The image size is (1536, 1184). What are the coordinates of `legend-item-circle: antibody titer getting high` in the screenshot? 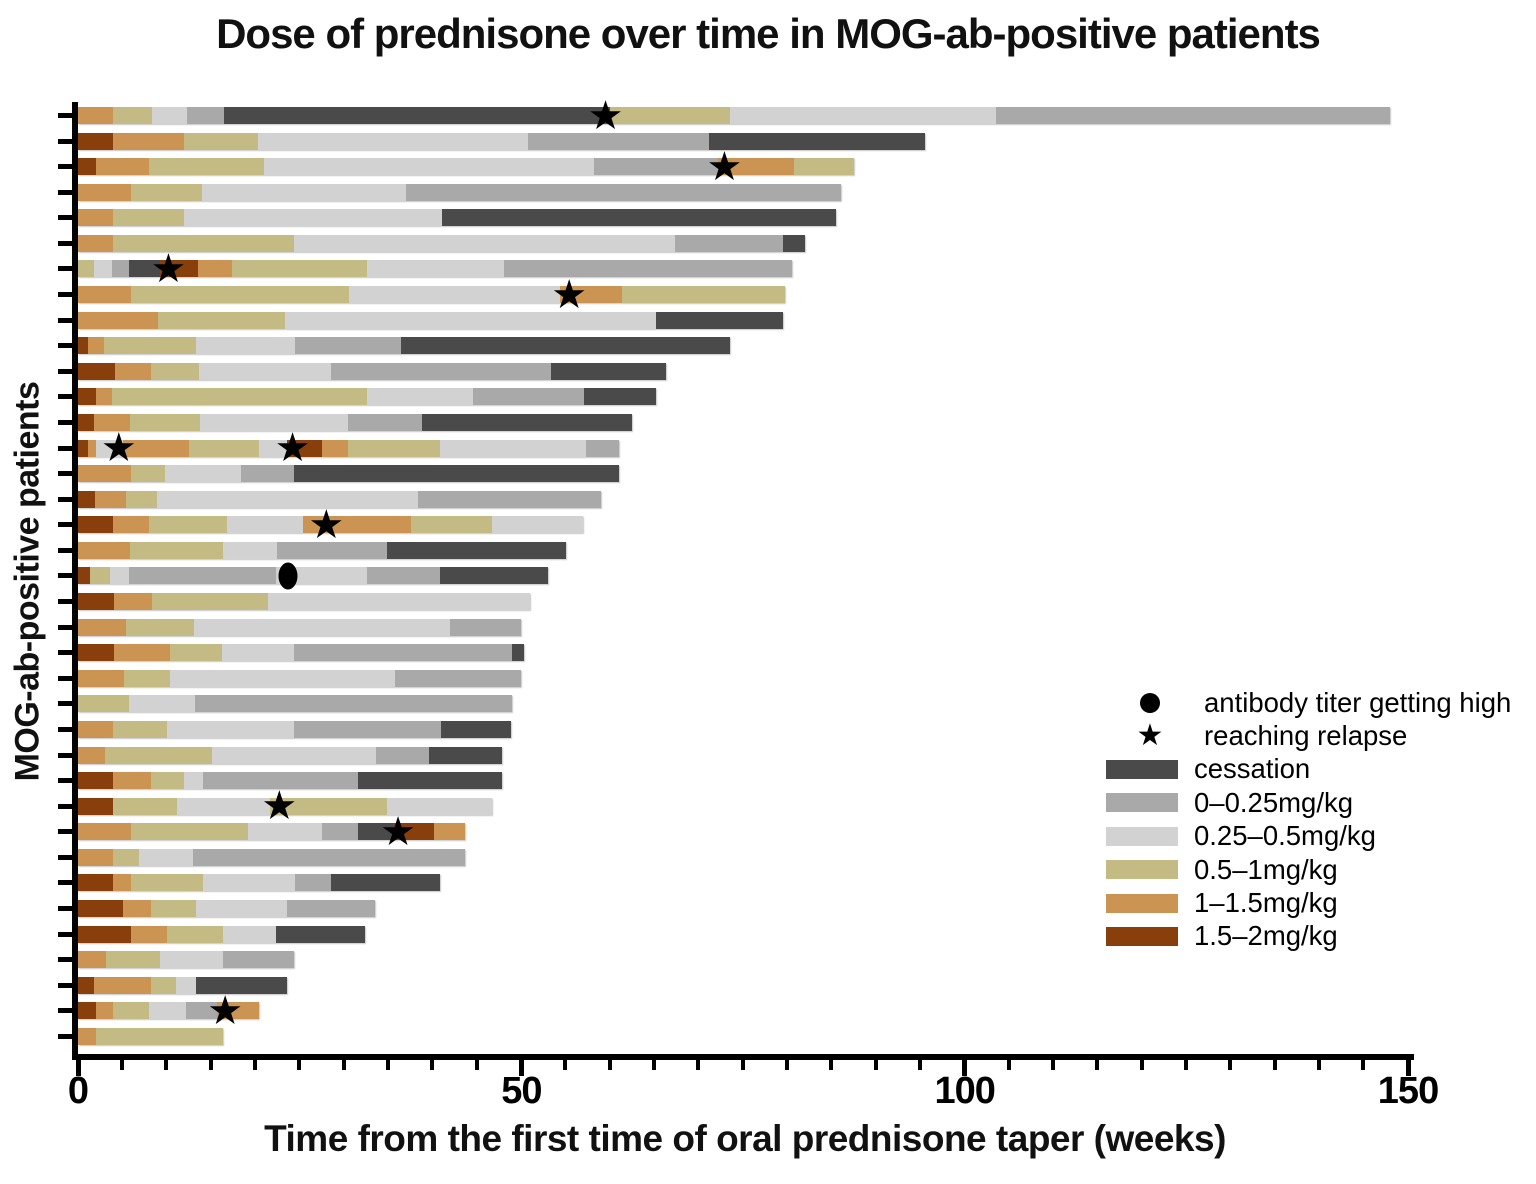 It's located at (1308, 702).